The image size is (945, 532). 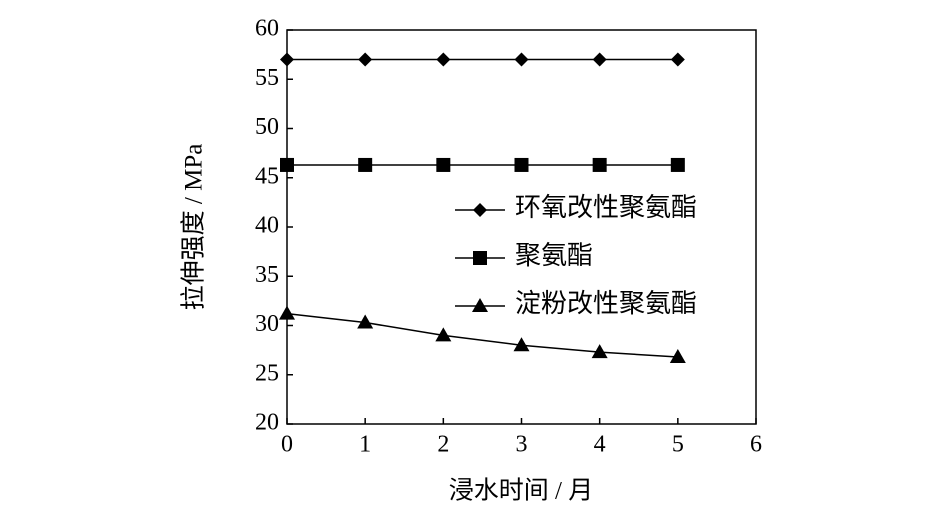 What do you see at coordinates (287, 445) in the screenshot?
I see `x-tick-label: 0` at bounding box center [287, 445].